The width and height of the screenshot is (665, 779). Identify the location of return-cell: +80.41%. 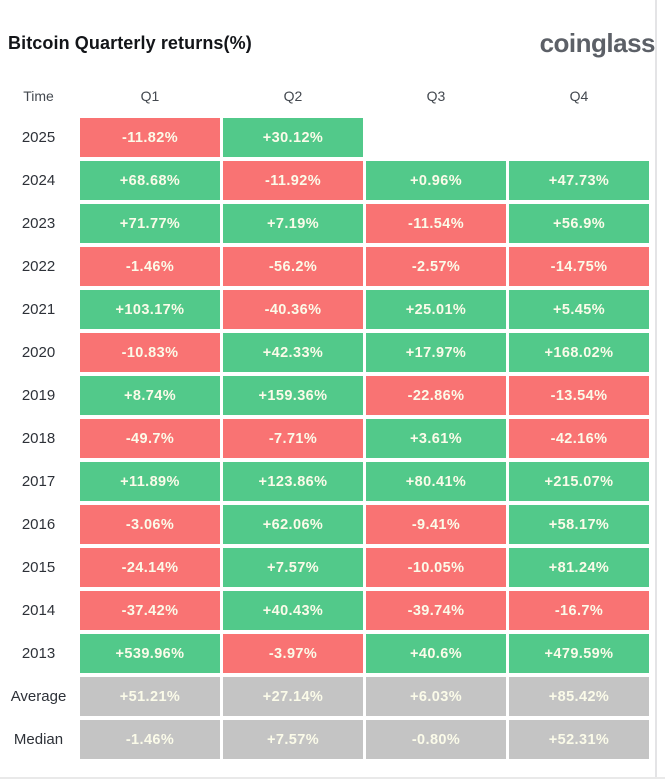
(436, 481).